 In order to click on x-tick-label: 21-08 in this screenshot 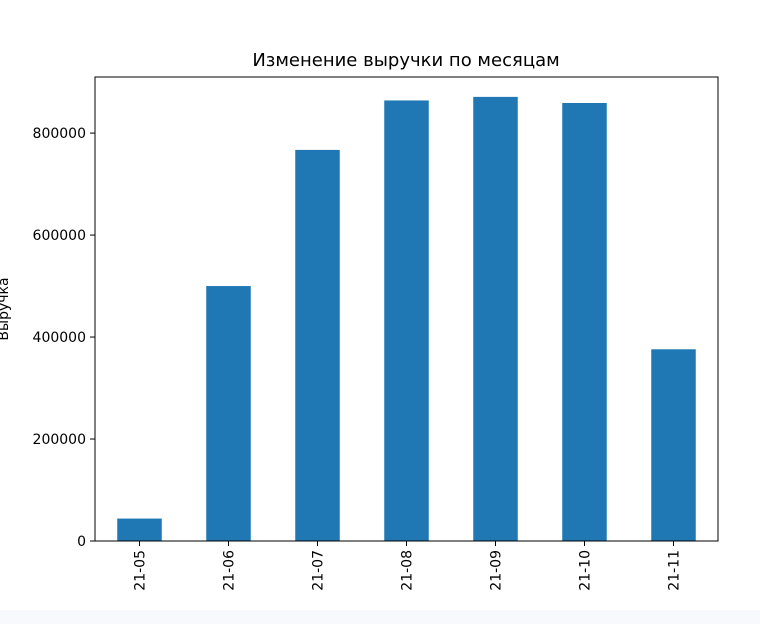, I will do `click(408, 570)`.